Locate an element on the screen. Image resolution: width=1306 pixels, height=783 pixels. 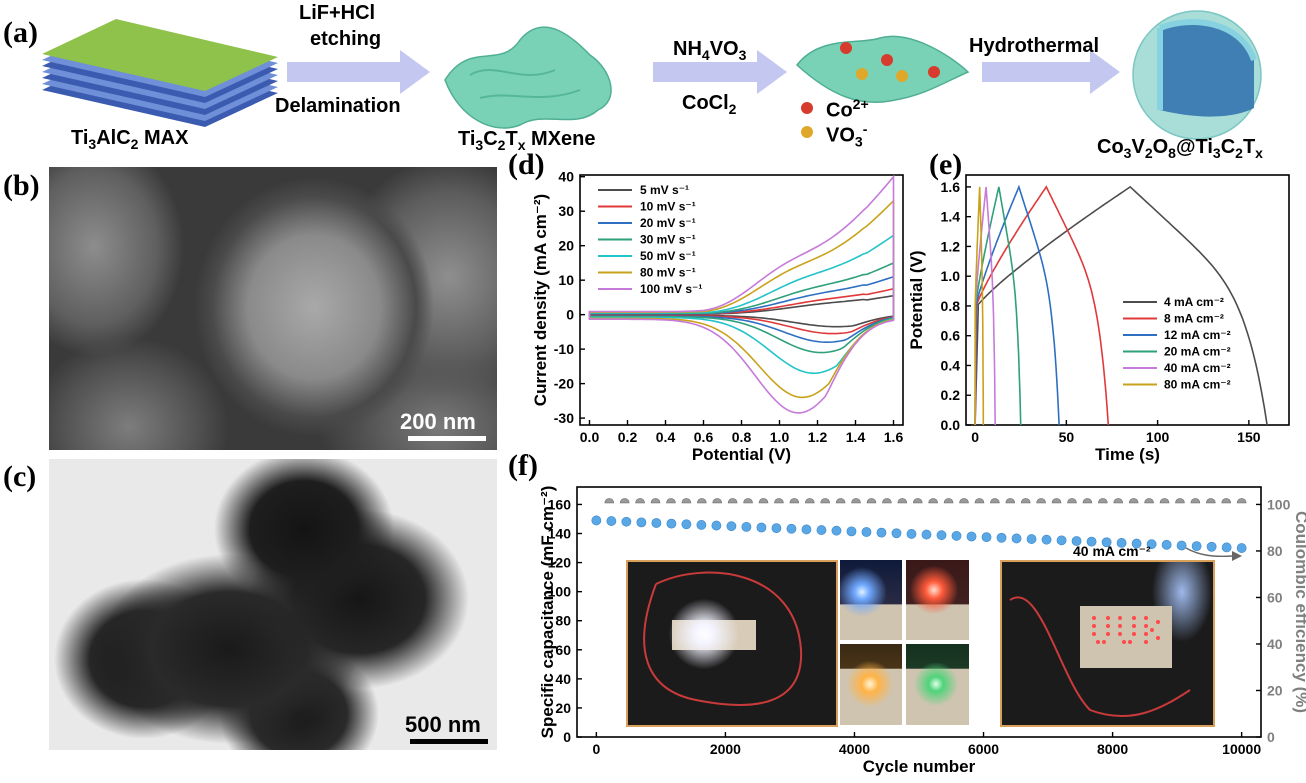
cv-xtick-label: 1.2 is located at coordinates (818, 437).